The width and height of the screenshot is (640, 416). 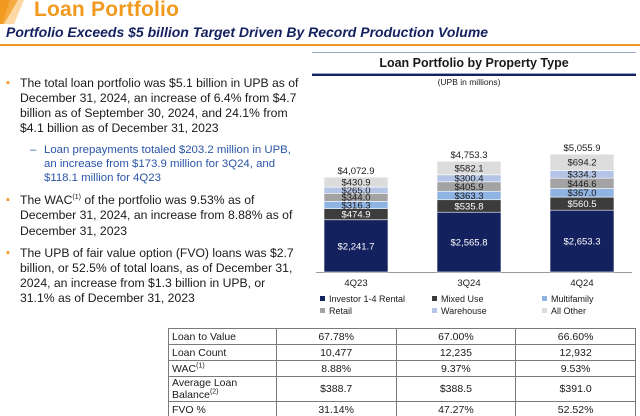 What do you see at coordinates (572, 299) in the screenshot?
I see `legend-entry: Multifamily` at bounding box center [572, 299].